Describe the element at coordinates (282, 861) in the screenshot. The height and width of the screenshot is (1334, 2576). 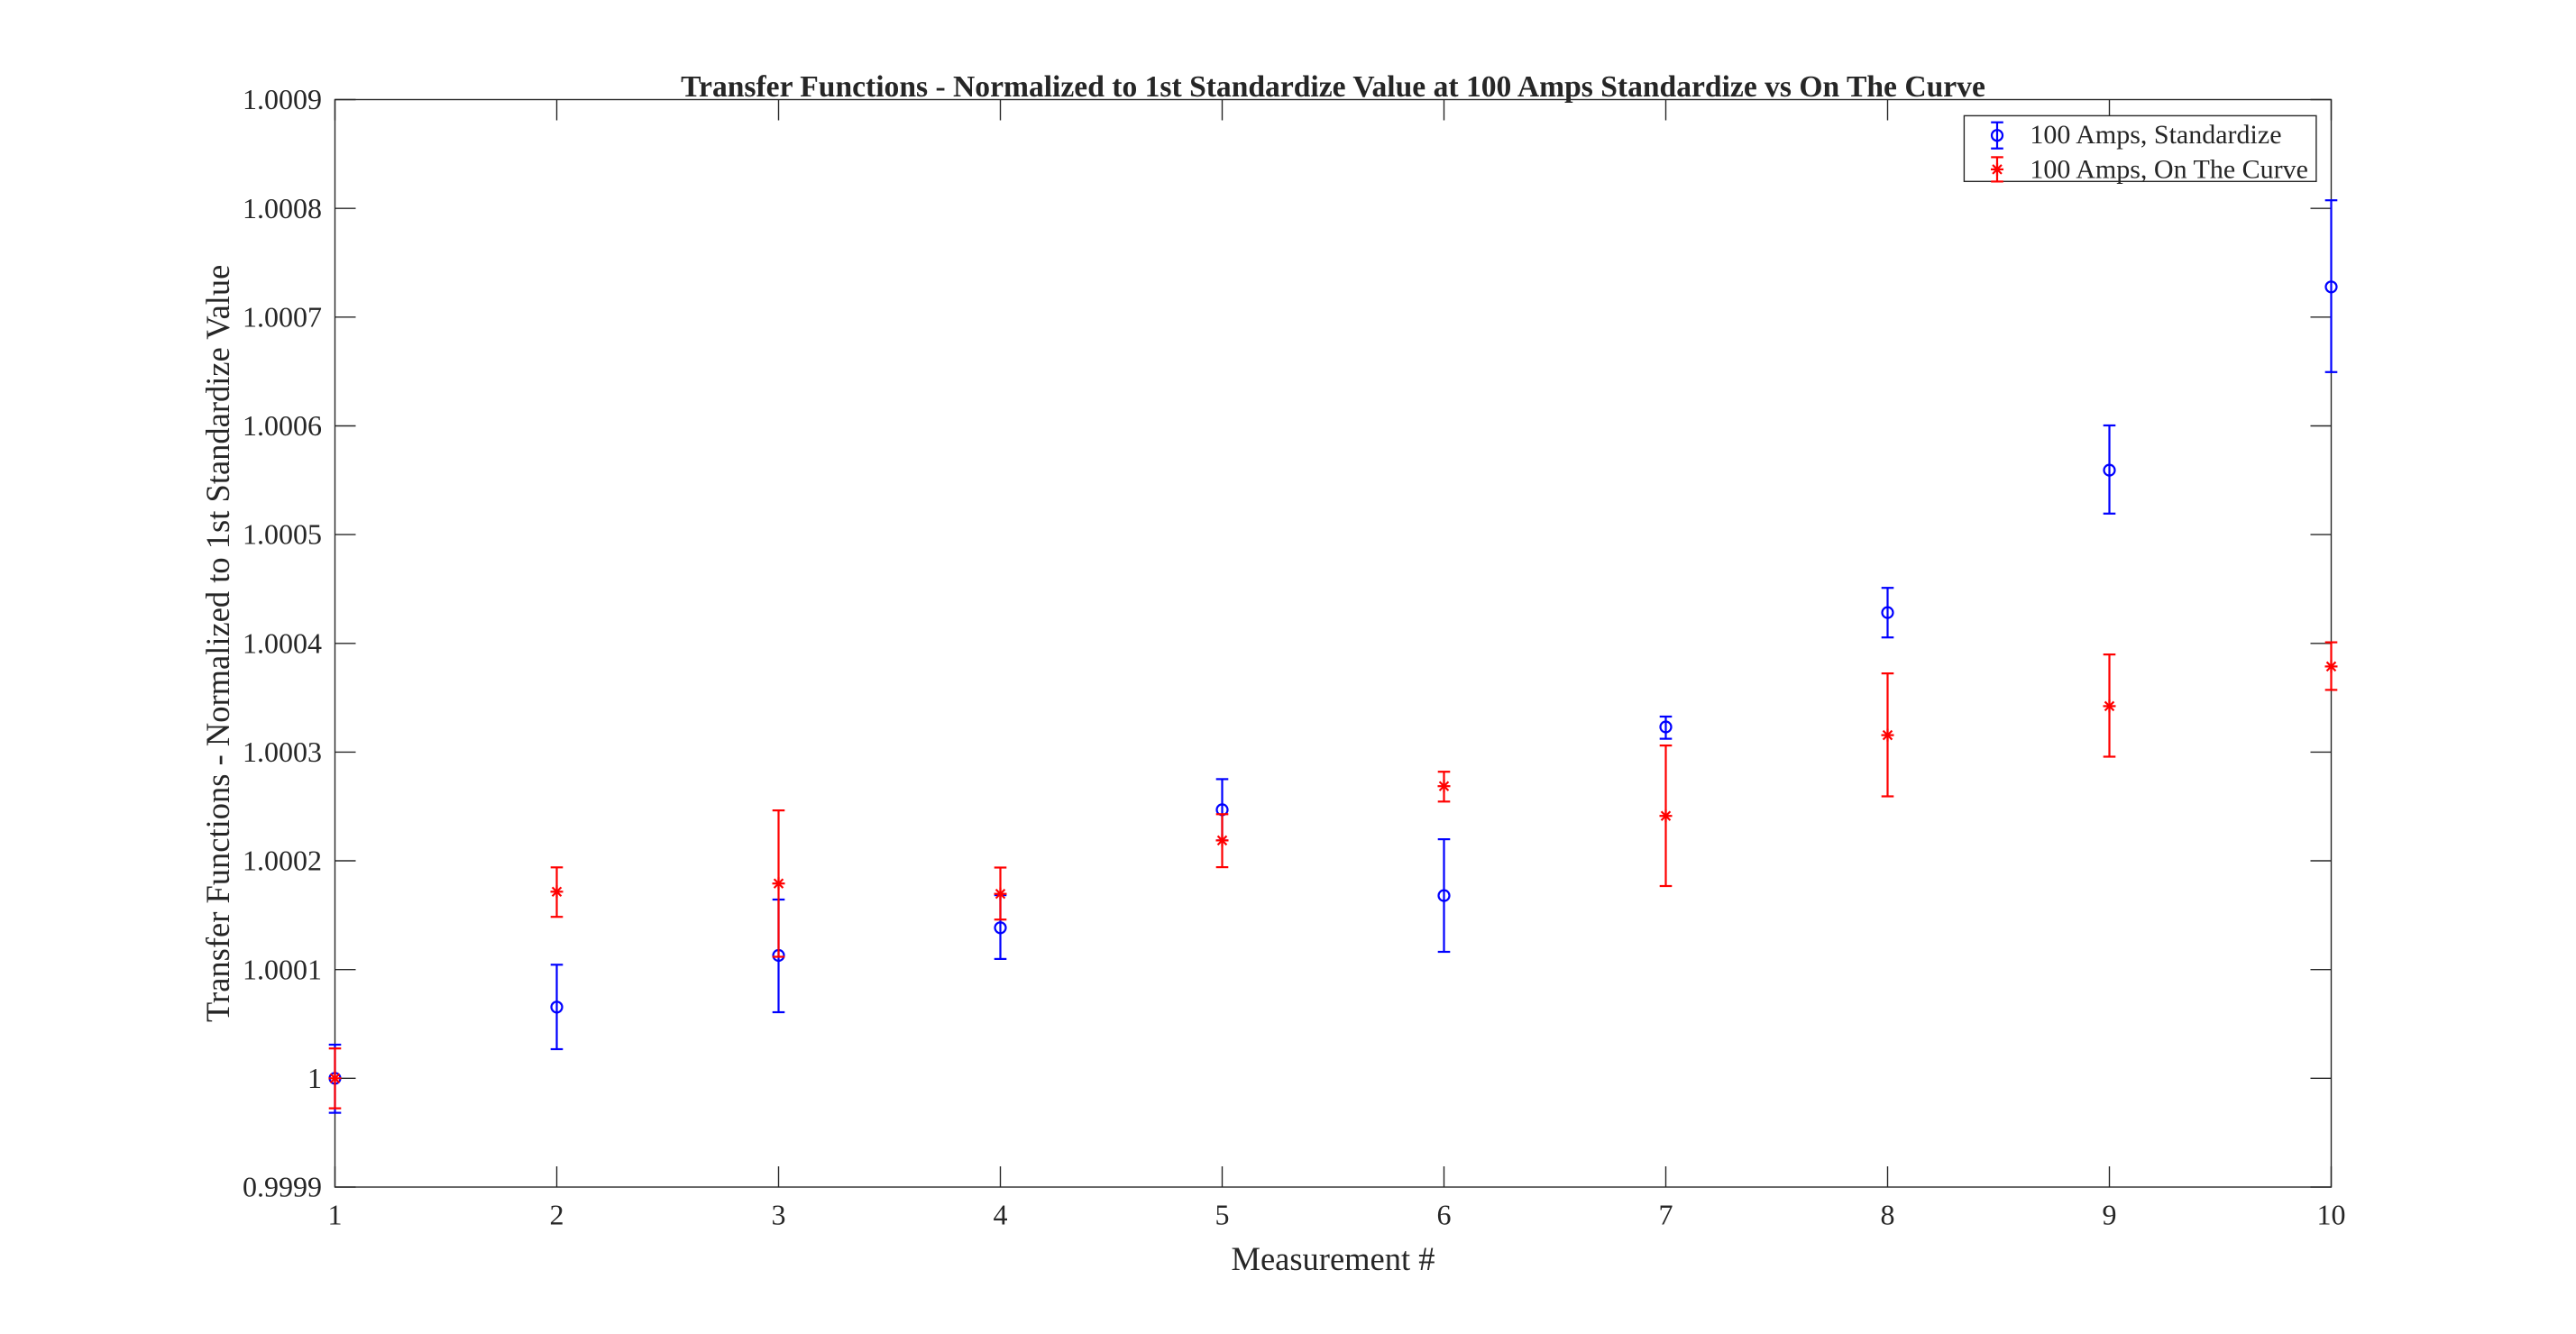
I see `svg-text: 1.0002` at that location.